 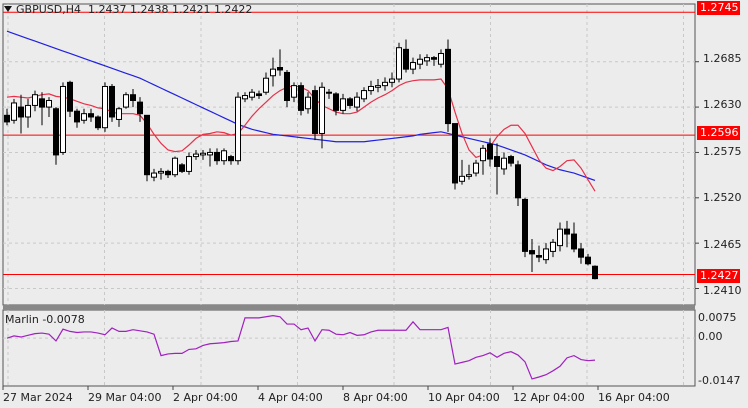 I want to click on time-label: 27 Mar 2024, so click(x=38, y=397).